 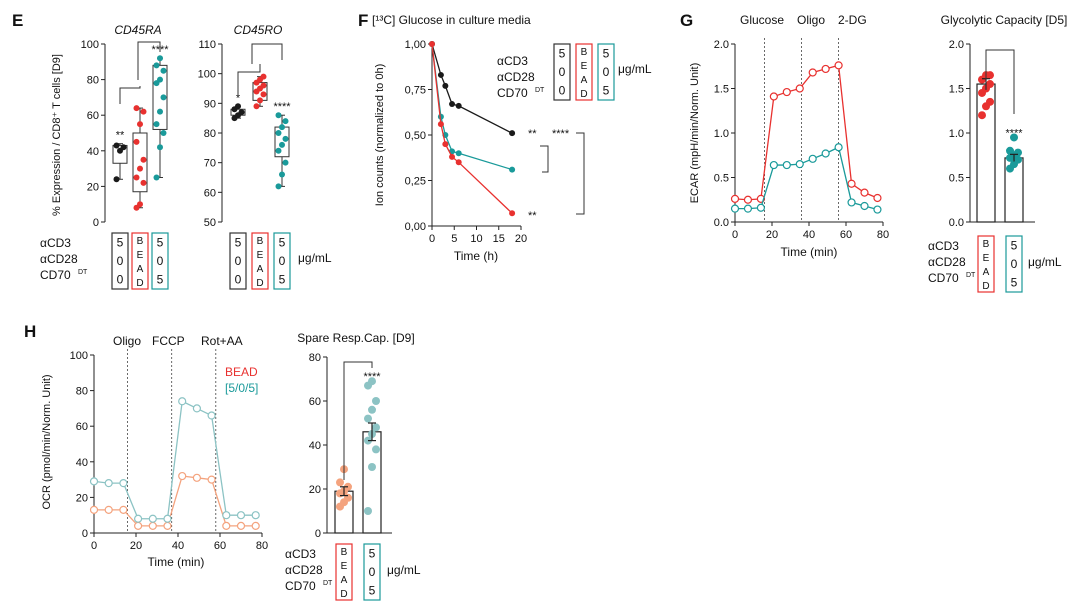 What do you see at coordinates (762, 20) in the screenshot?
I see `ecar-injection-glucose: Glucose` at bounding box center [762, 20].